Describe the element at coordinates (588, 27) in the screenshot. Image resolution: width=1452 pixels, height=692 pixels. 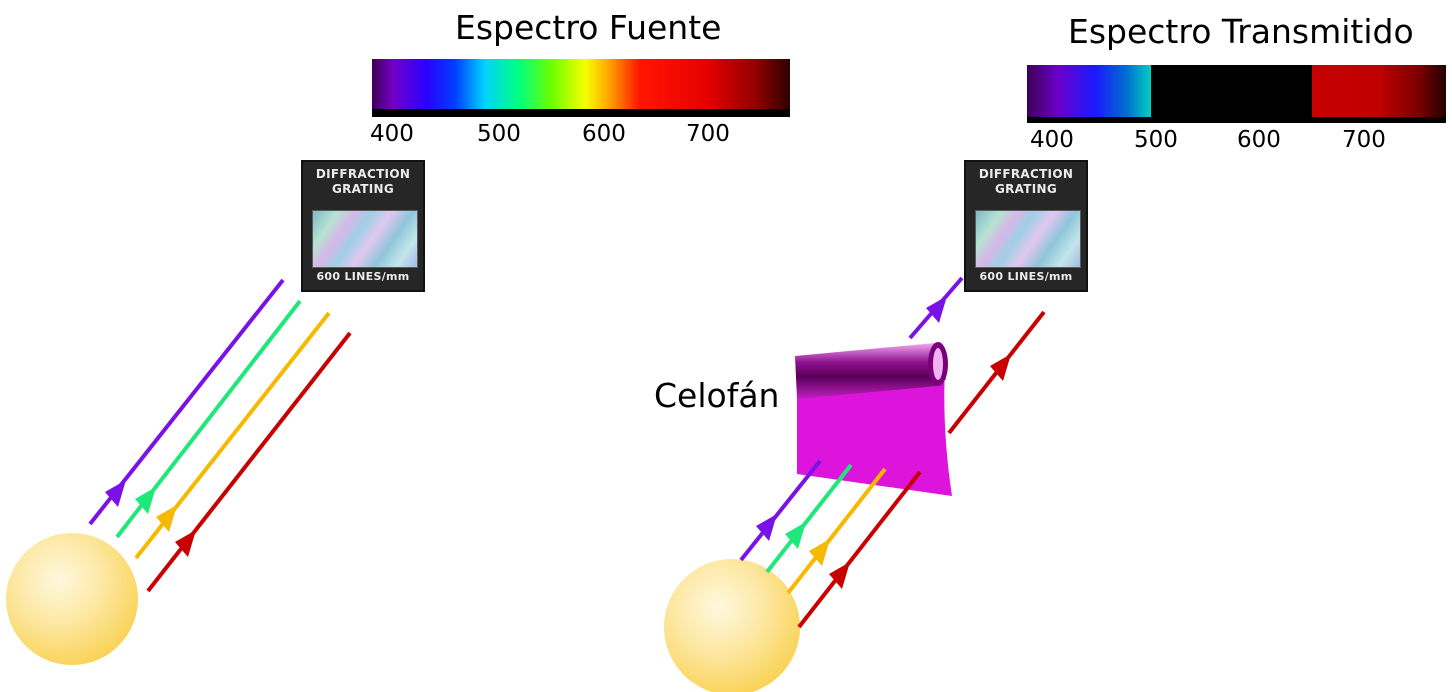
I see `source-spectrum-title: Espectro Fuente` at that location.